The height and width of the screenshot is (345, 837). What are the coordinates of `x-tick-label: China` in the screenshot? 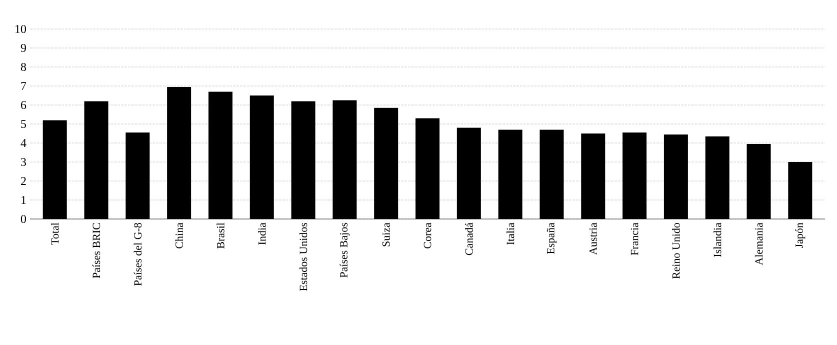 It's located at (179, 235).